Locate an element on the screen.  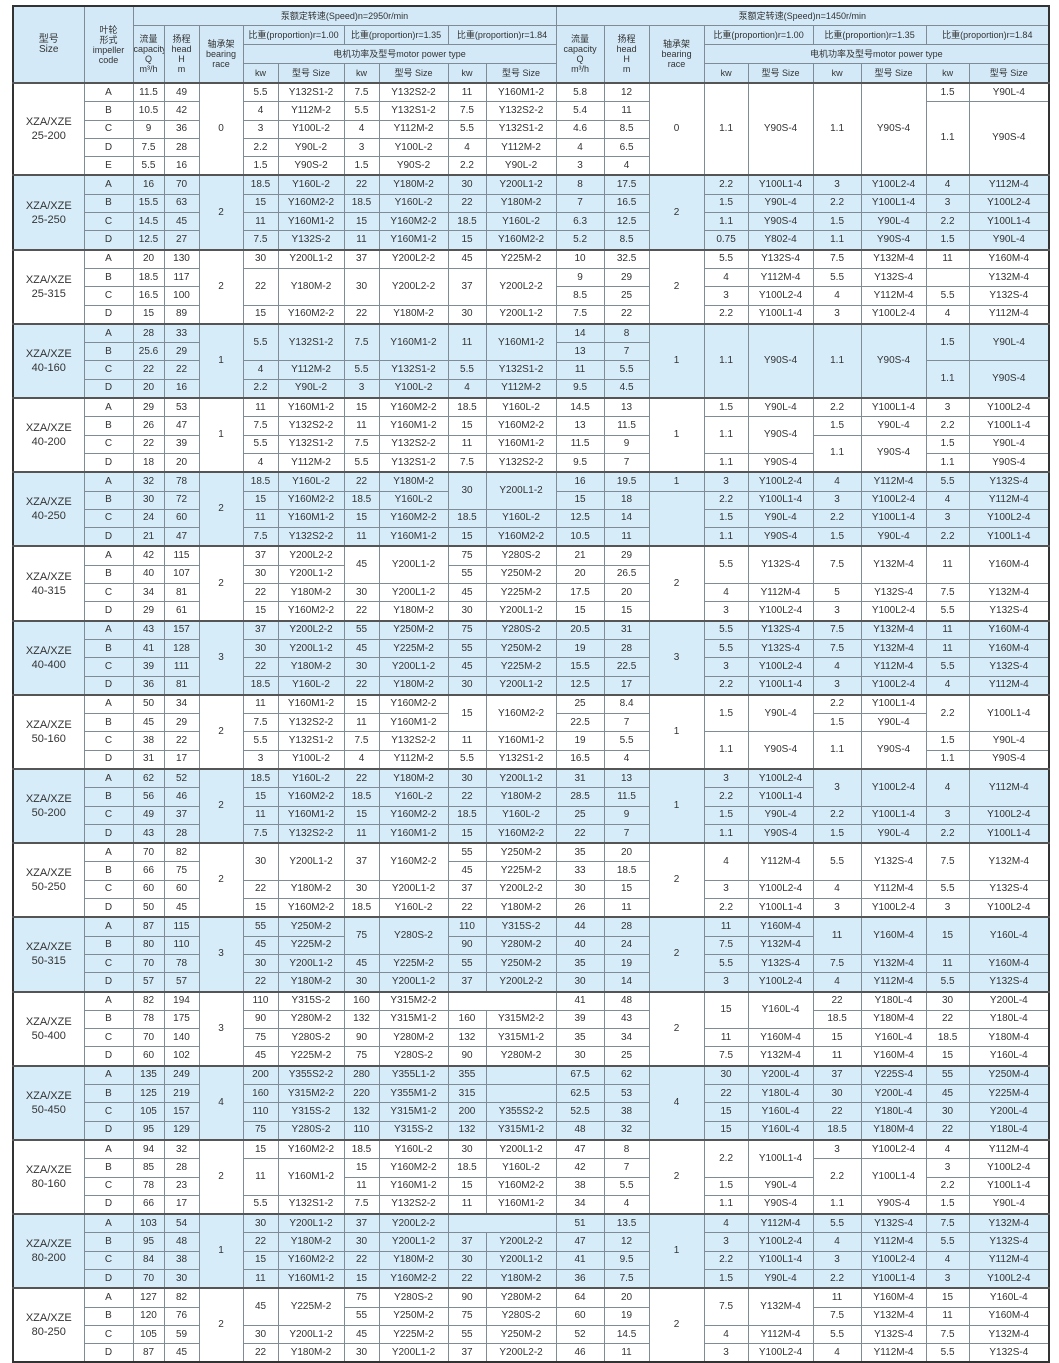
header-motor-power-type: 电机功率及型号motor power type is located at coordinates (876, 54).